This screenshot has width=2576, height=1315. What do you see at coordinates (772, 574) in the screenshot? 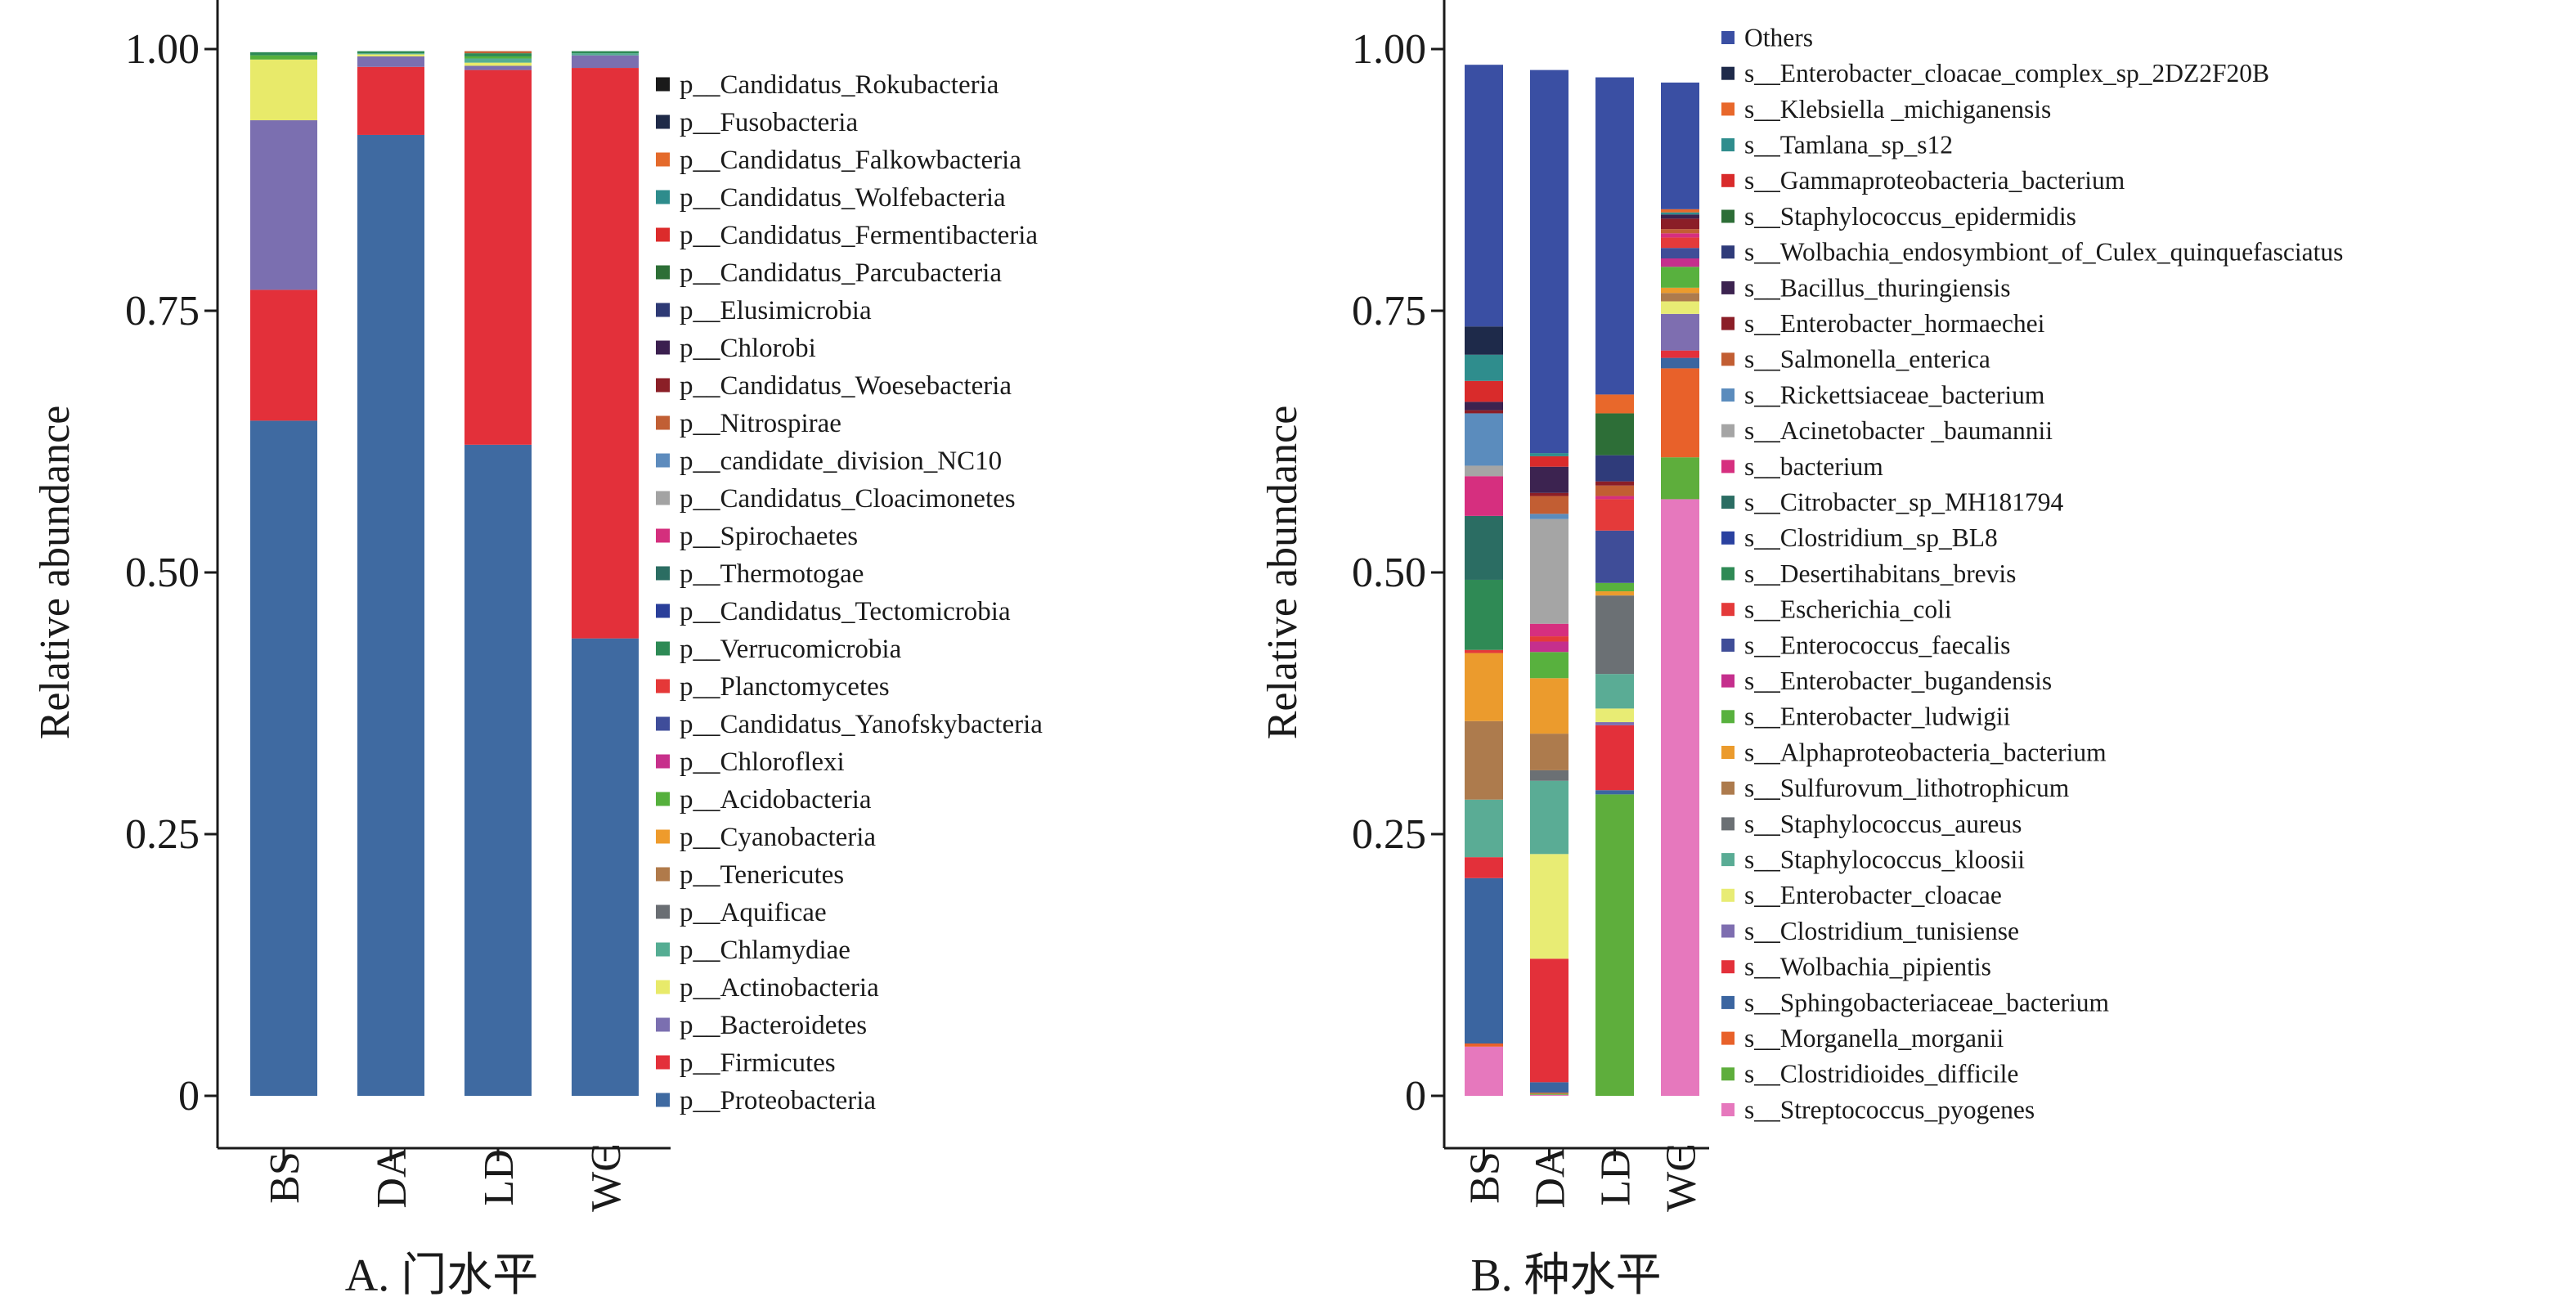
I see `legend-label: p__Thermotogae` at bounding box center [772, 574].